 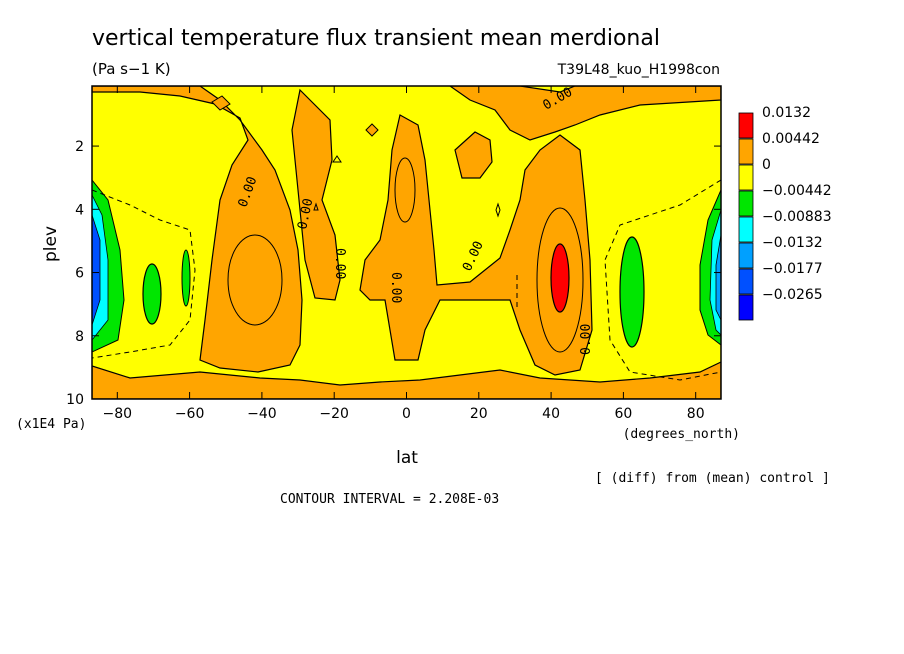 What do you see at coordinates (696, 414) in the screenshot?
I see `x-tick-label: 80` at bounding box center [696, 414].